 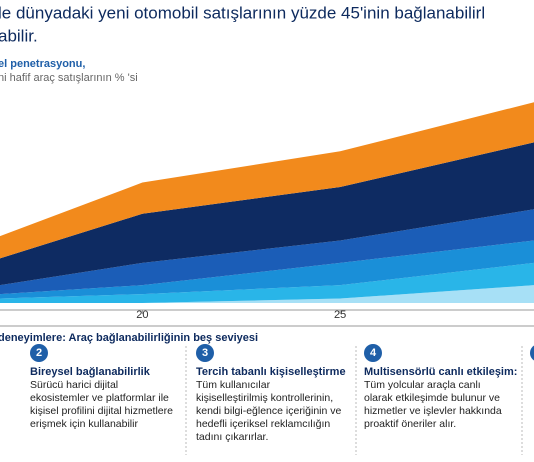 What do you see at coordinates (232, 437) in the screenshot?
I see `level-text: tadını çıkarırlar.` at bounding box center [232, 437].